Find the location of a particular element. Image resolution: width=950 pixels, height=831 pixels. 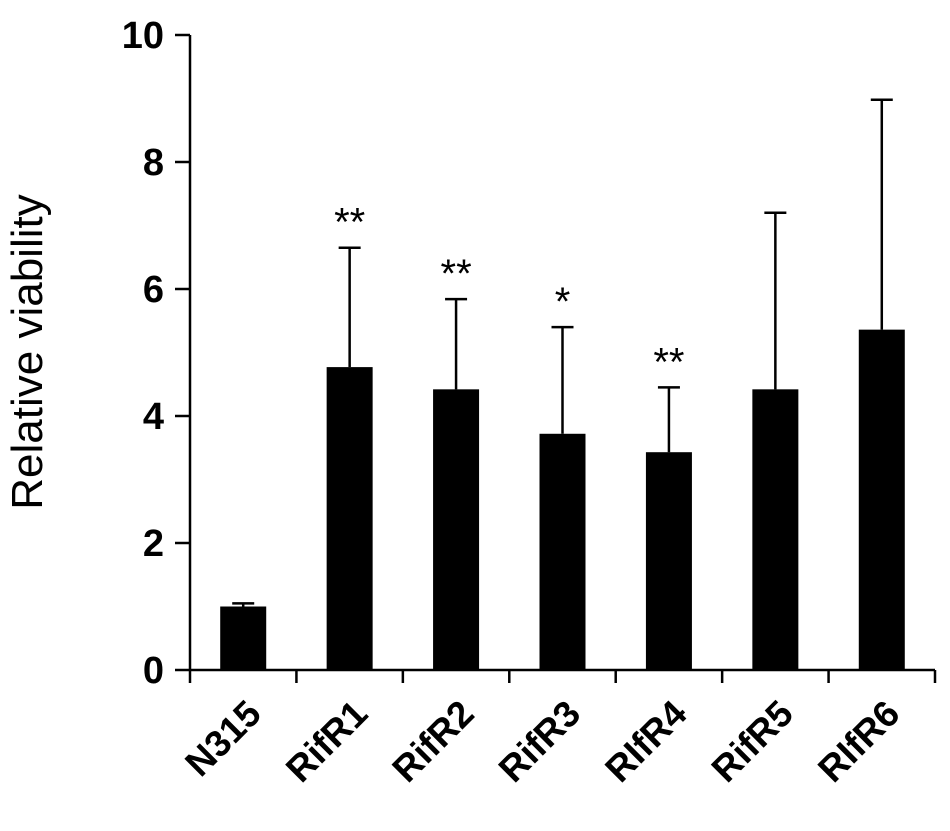

significance-label: * is located at coordinates (563, 302).